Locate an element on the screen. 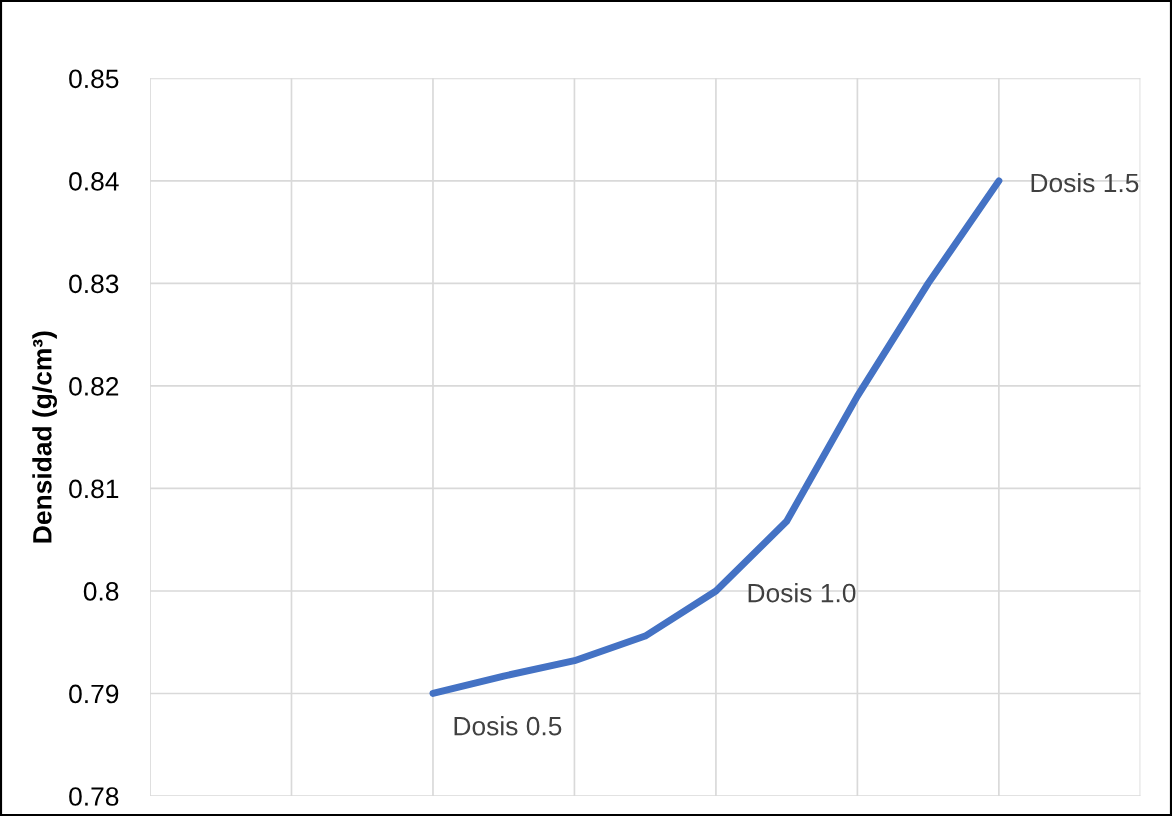 The image size is (1172, 816). y-tick-label: 0.84 is located at coordinates (94, 181).